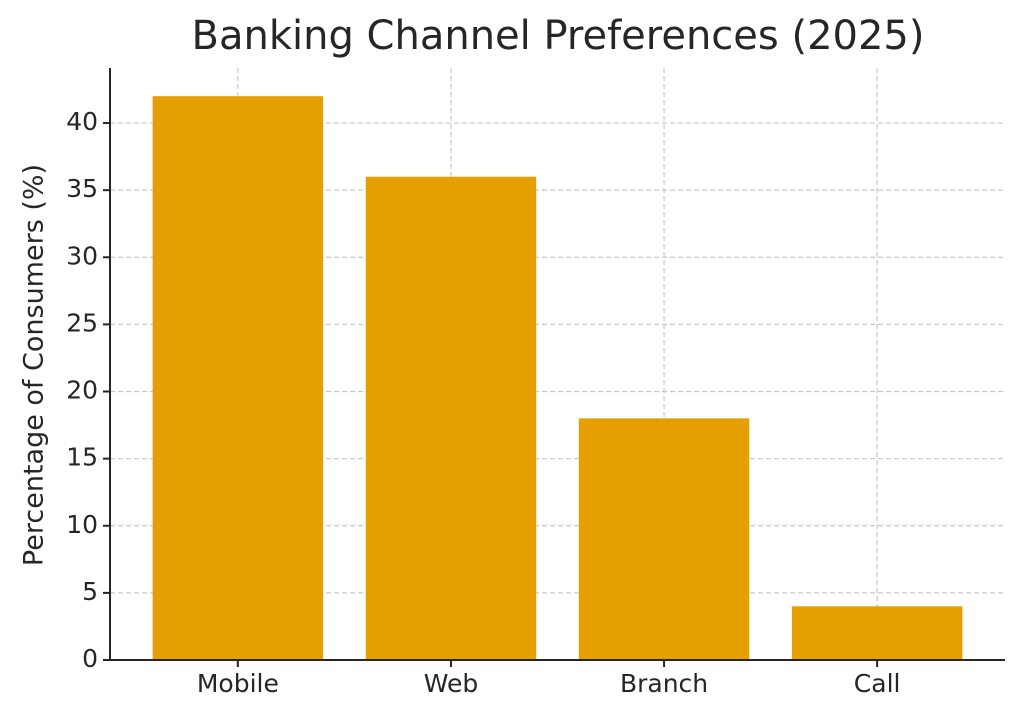  I want to click on y-tick-label: 5, so click(90, 591).